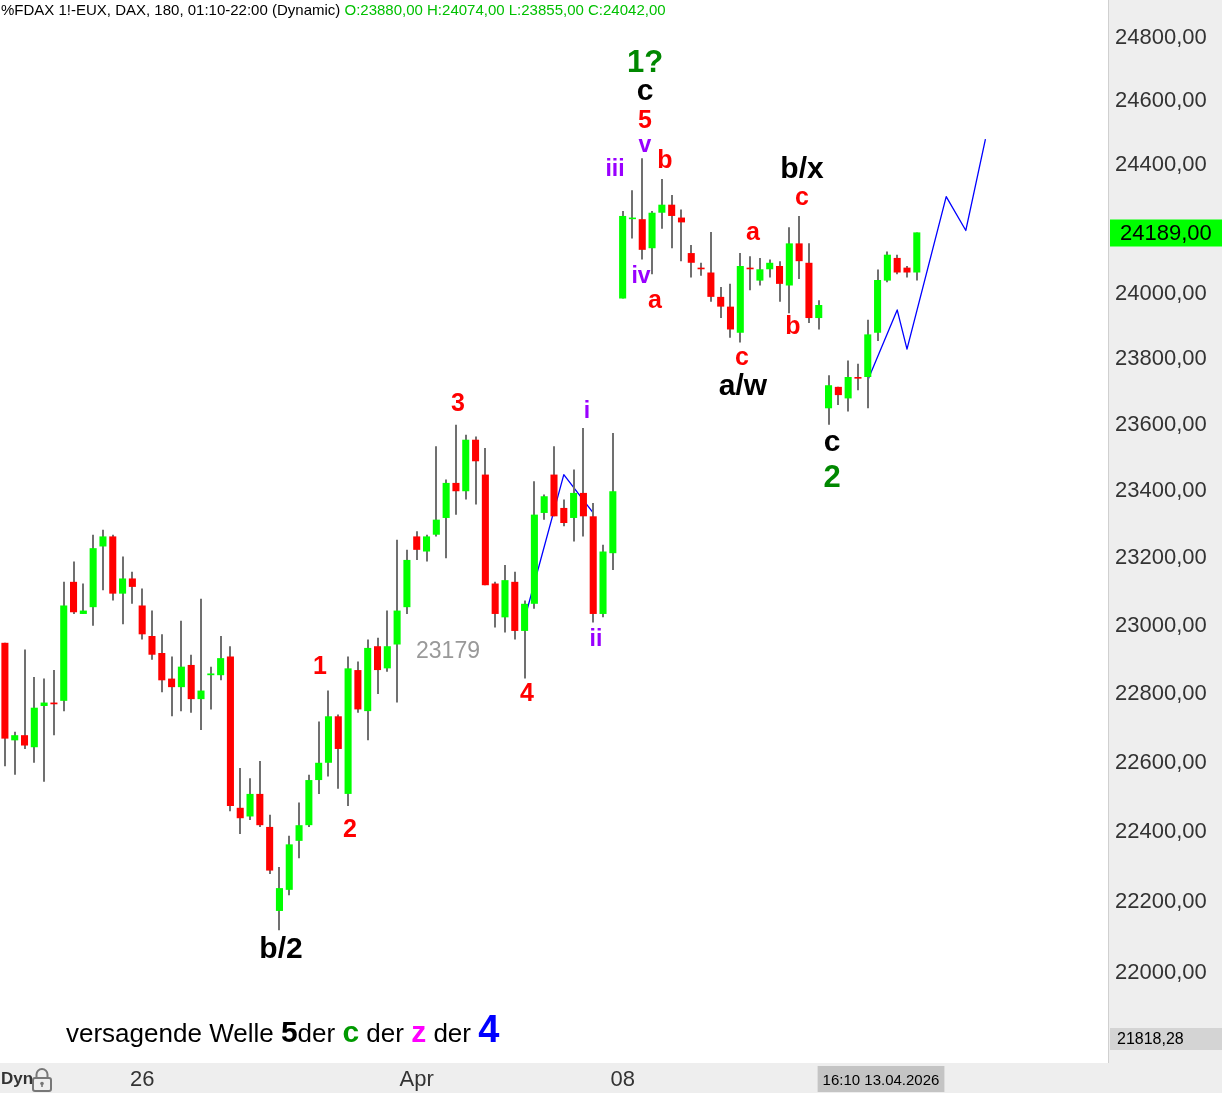  What do you see at coordinates (622, 1079) in the screenshot?
I see `x-tick-label: 08` at bounding box center [622, 1079].